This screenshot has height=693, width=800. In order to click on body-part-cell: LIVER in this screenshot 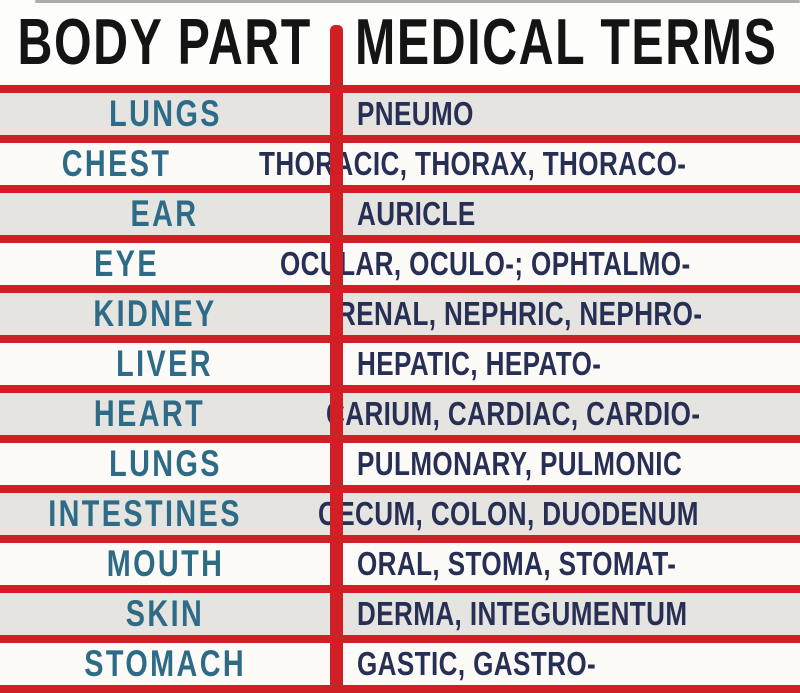, I will do `click(171, 364)`.